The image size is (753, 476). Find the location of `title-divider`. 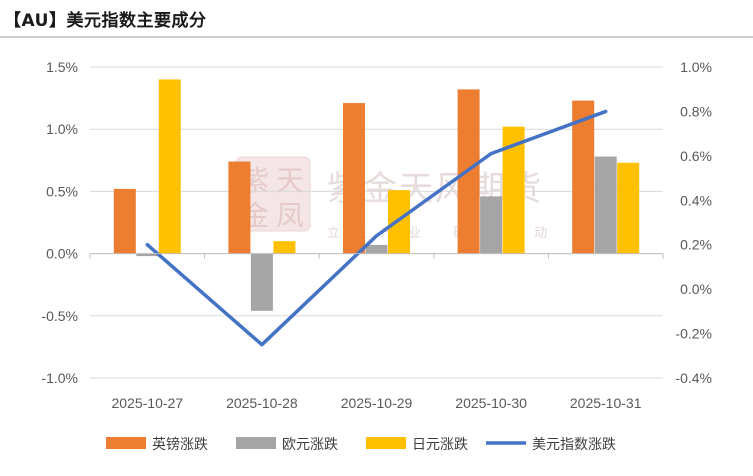

title-divider is located at coordinates (376, 37).